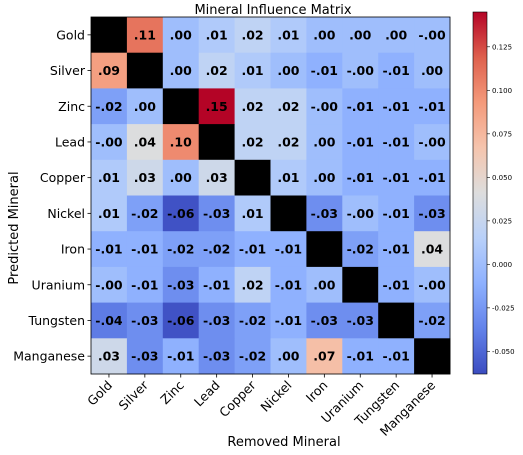  What do you see at coordinates (502, 178) in the screenshot?
I see `colorbar-tick-label: 0.050` at bounding box center [502, 178].